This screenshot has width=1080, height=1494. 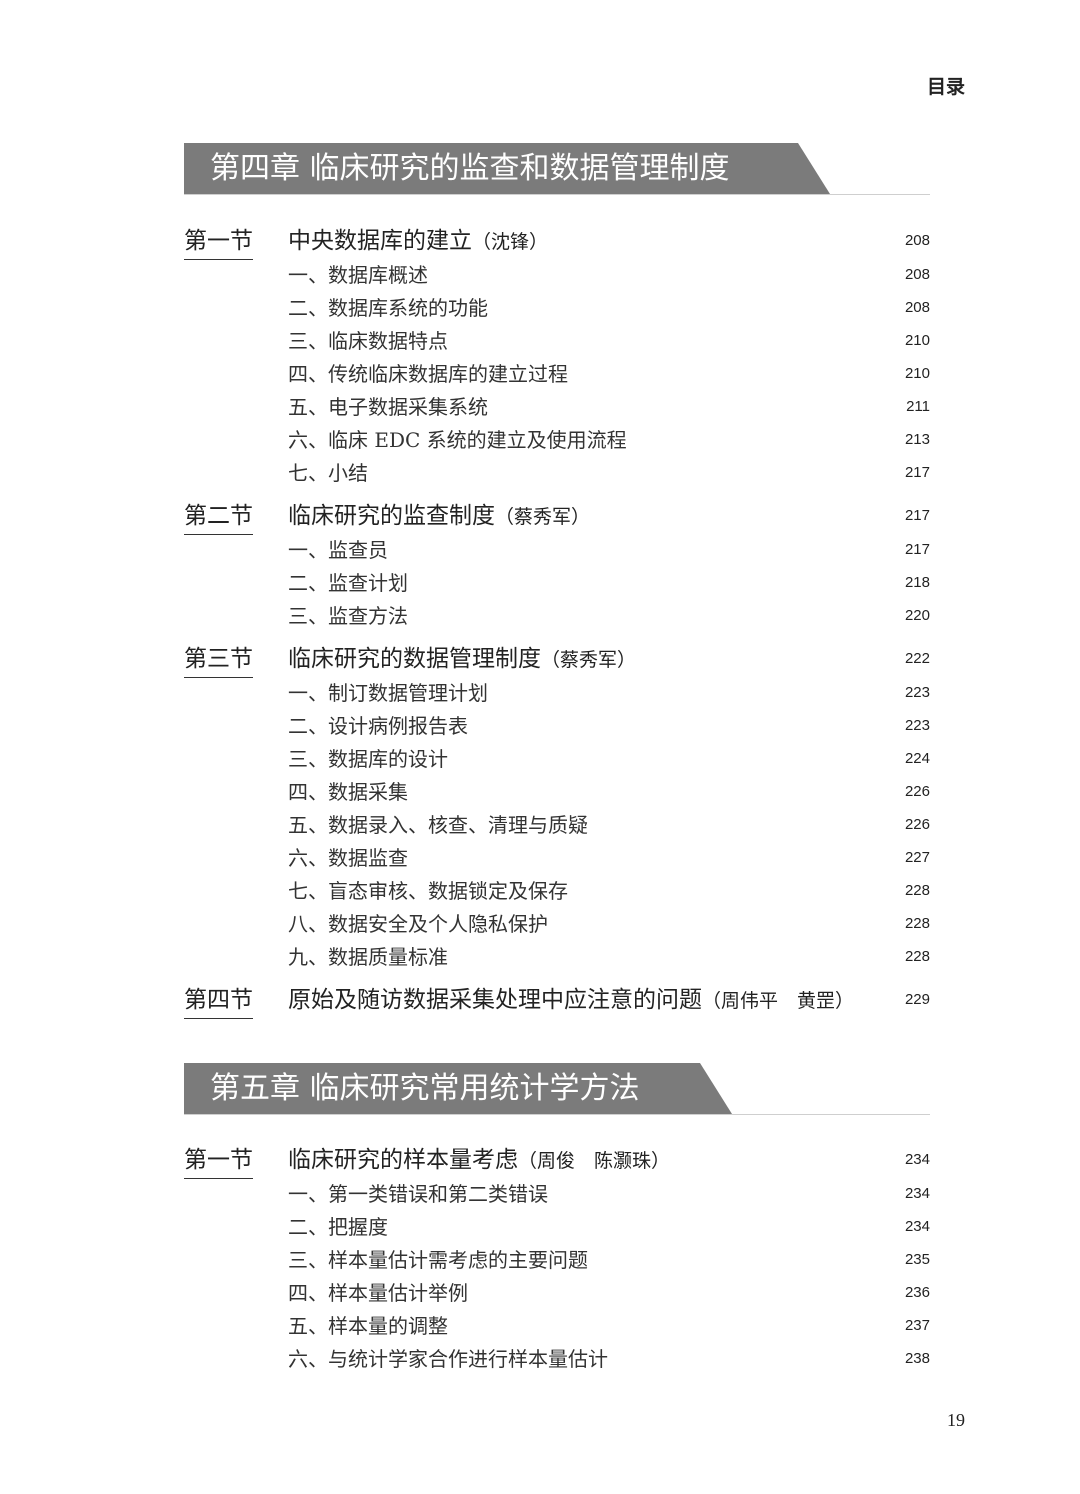 What do you see at coordinates (917, 1259) in the screenshot?
I see `item-page: 235` at bounding box center [917, 1259].